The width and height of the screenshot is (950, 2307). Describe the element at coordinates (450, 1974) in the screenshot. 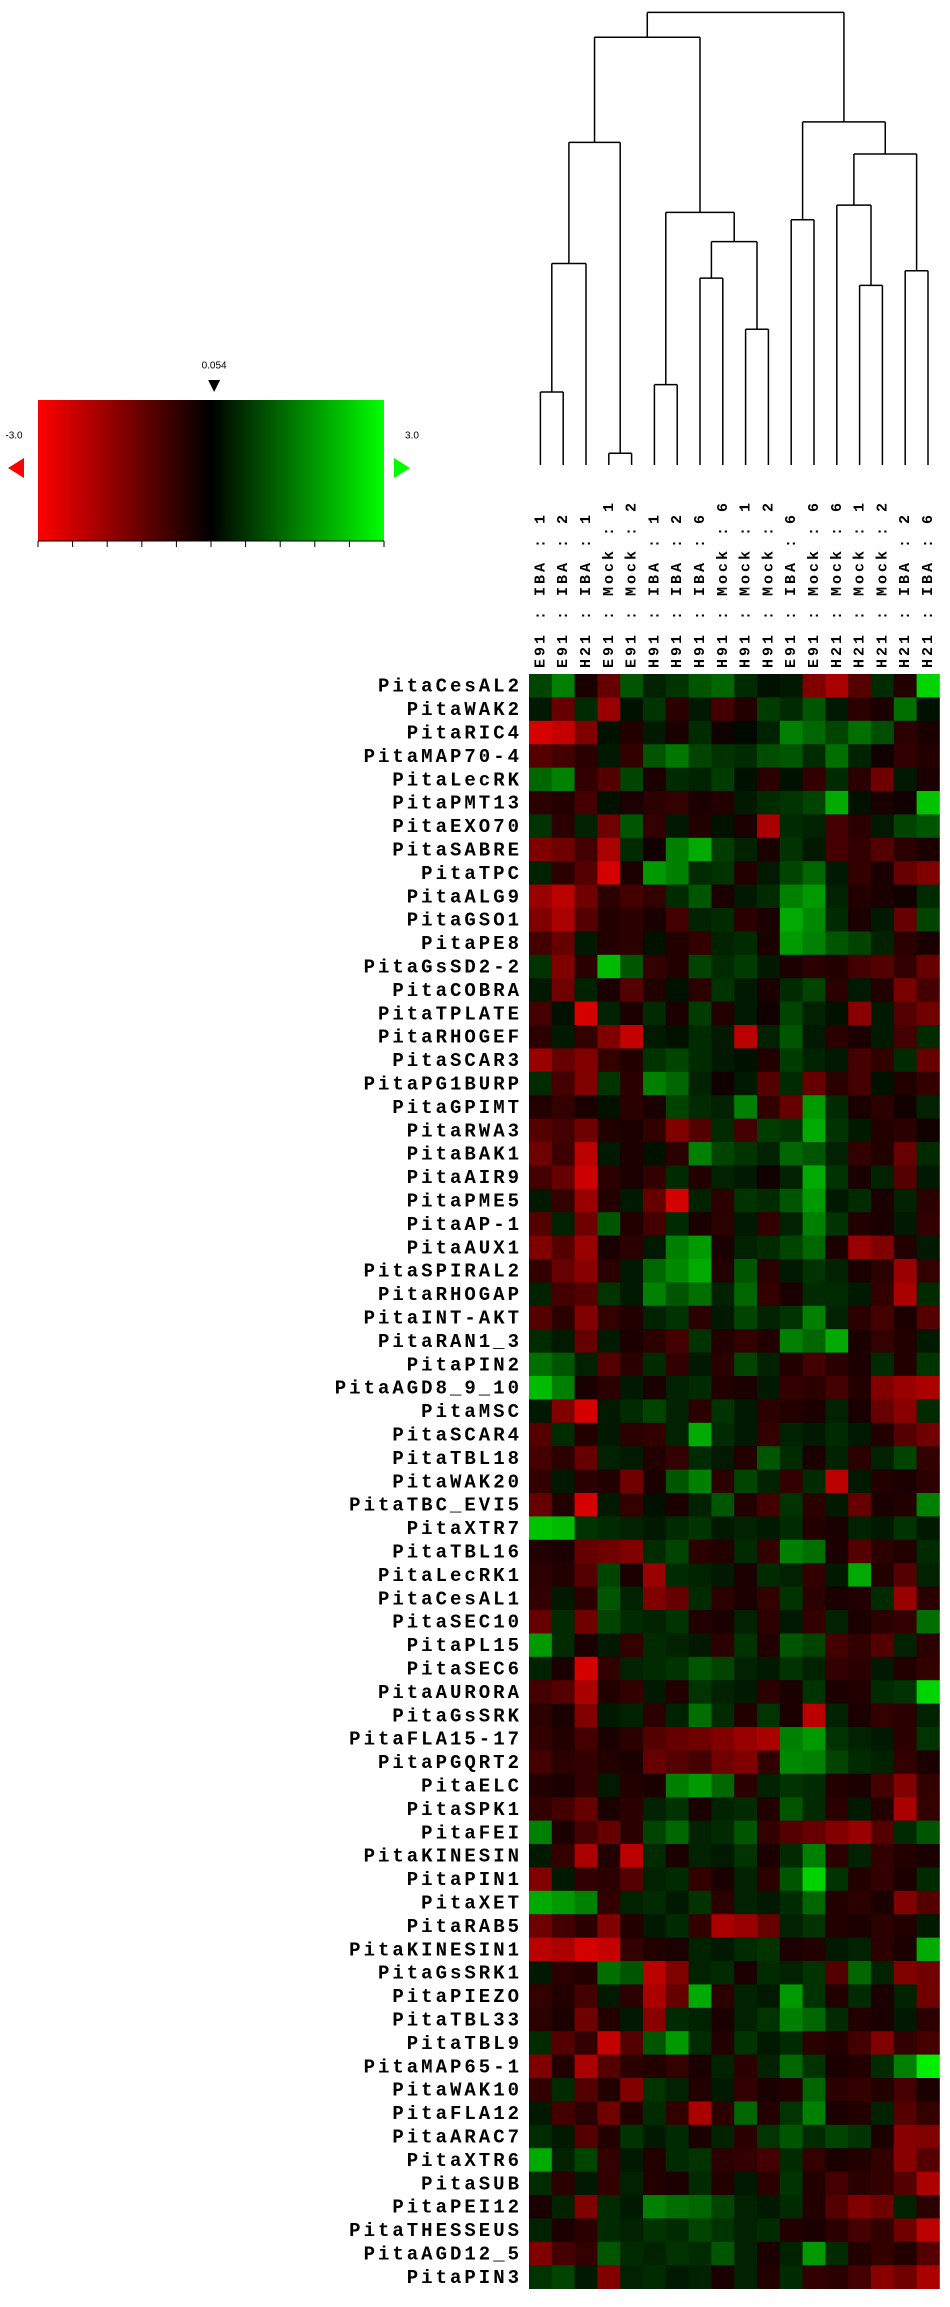

I see `row-label: PitaGsSRK1` at that location.